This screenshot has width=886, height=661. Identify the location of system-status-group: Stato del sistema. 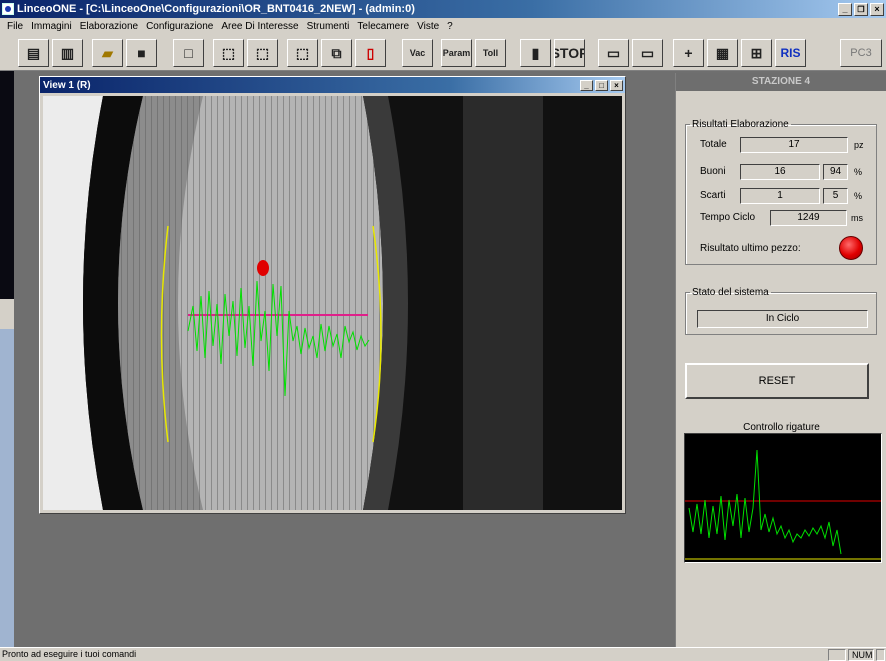
(781, 311).